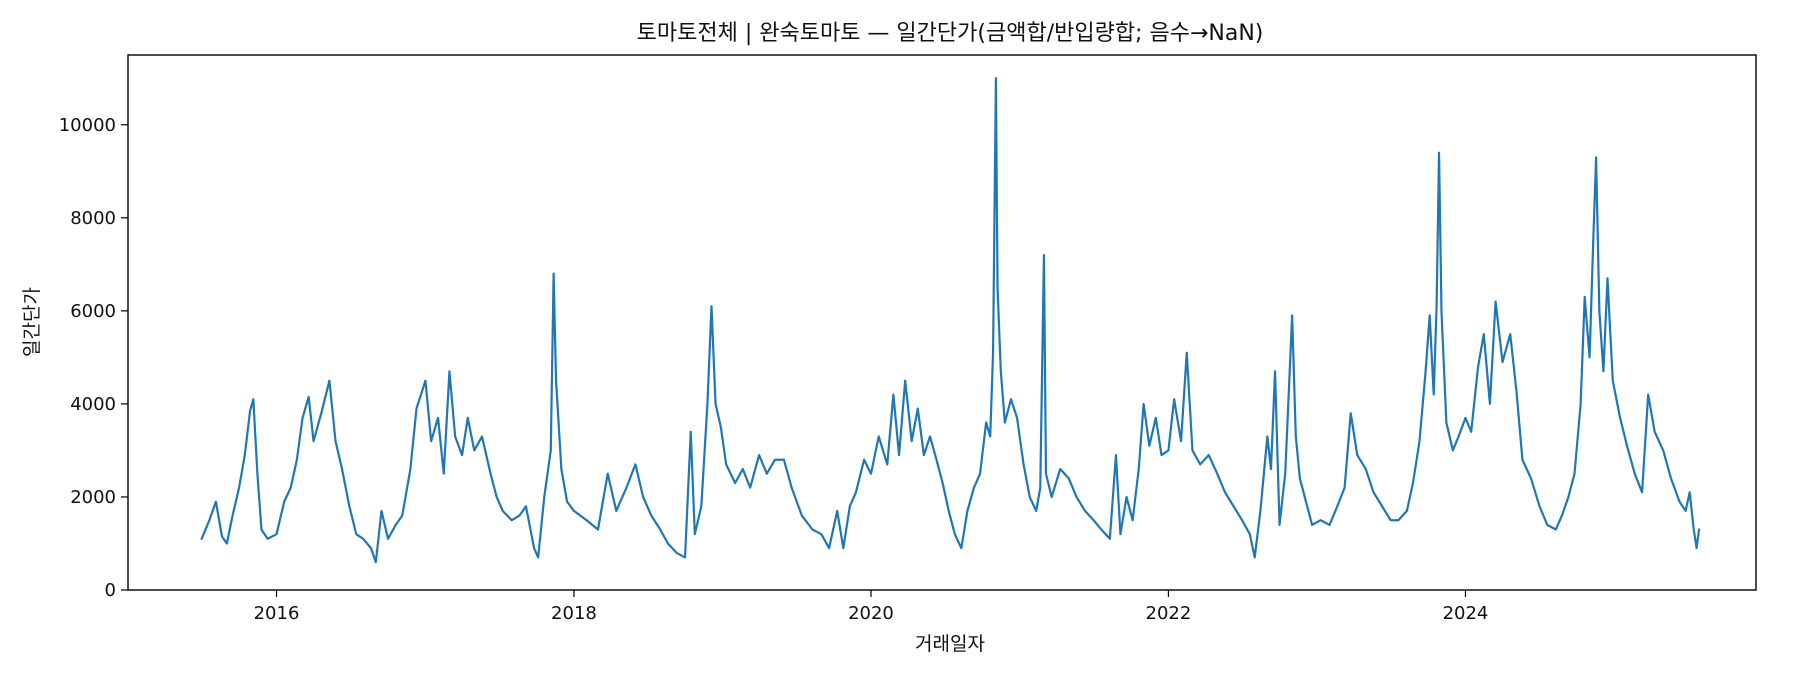  I want to click on y-tick-label: 6000, so click(93, 311).